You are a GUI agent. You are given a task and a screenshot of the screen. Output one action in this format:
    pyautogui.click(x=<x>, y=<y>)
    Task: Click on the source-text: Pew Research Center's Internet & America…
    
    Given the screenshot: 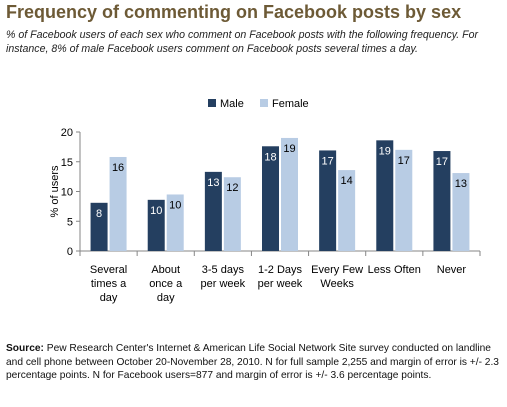 What is the action you would take?
    pyautogui.click(x=252, y=362)
    